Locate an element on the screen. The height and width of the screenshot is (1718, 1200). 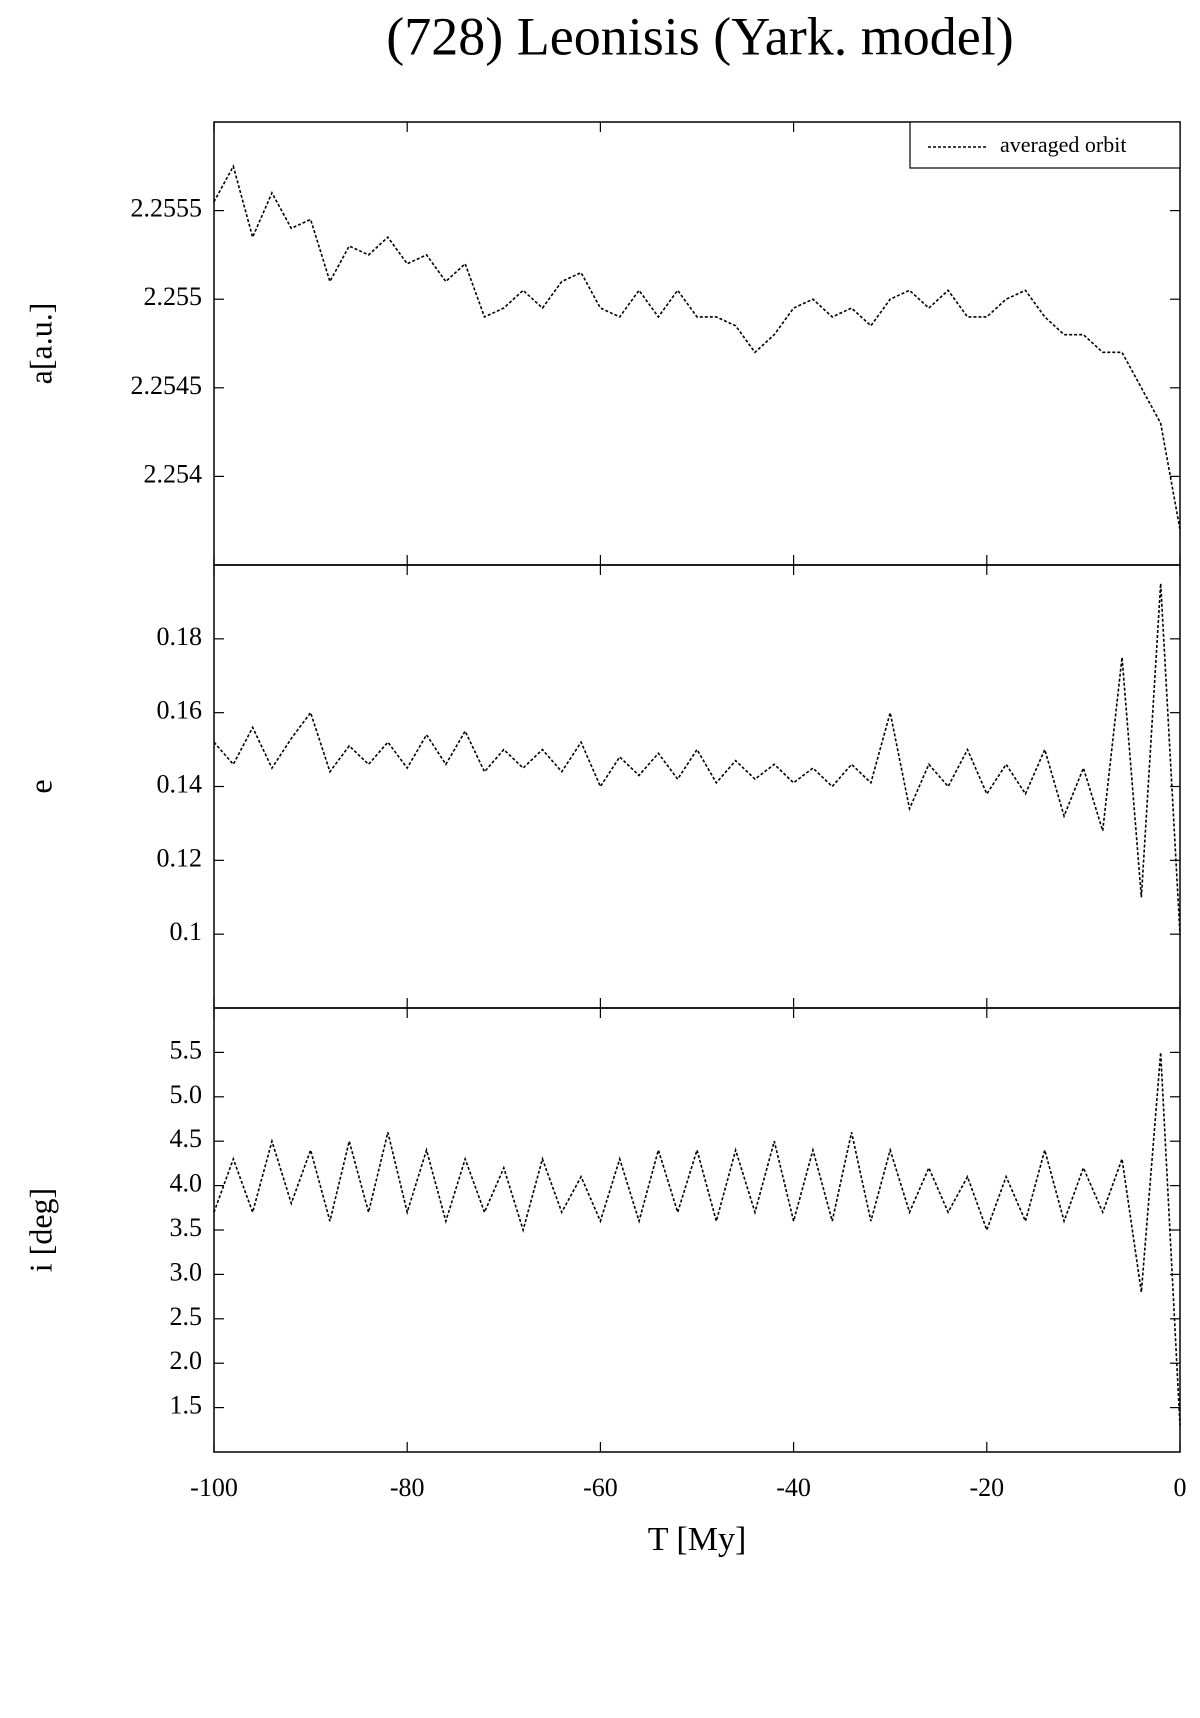
x-tick-label: -60 is located at coordinates (600, 1487).